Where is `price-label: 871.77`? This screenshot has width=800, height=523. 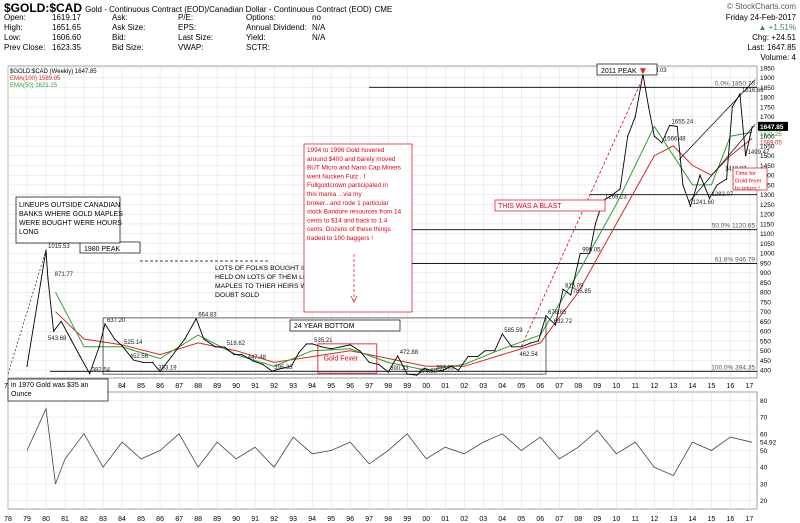 price-label: 871.77 is located at coordinates (64, 275).